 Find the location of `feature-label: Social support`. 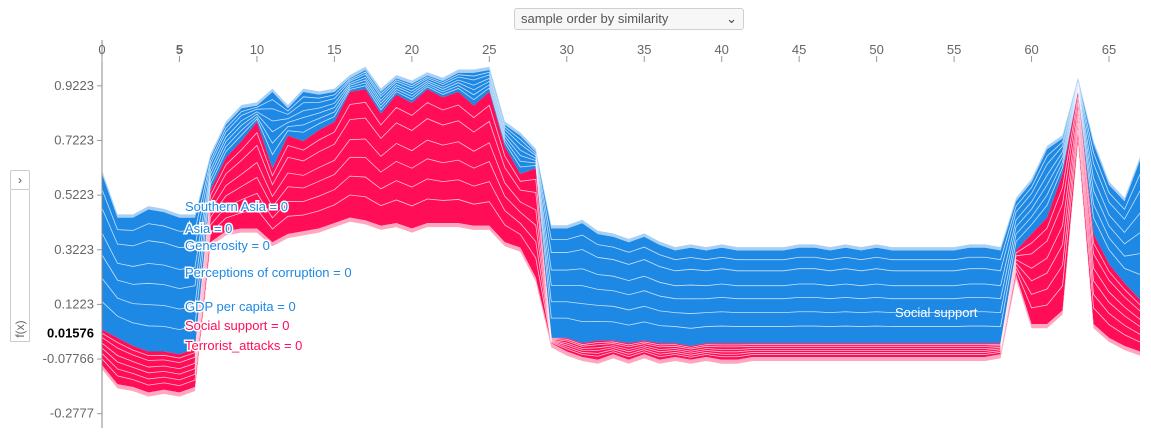

feature-label: Social support is located at coordinates (936, 312).